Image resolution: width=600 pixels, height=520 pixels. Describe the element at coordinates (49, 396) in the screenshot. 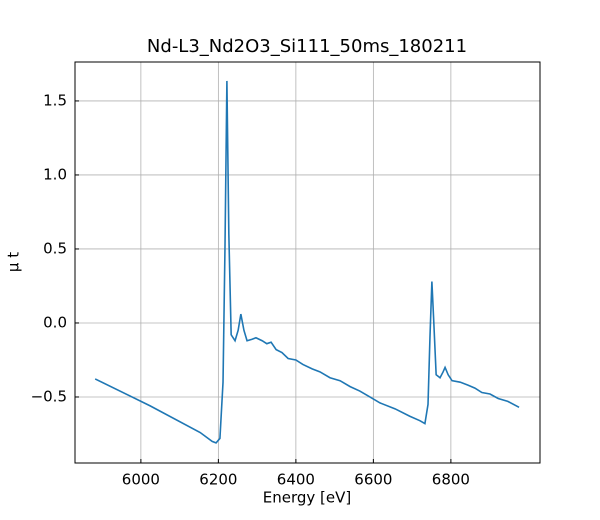

I see `y-tick-label: −0.5` at that location.